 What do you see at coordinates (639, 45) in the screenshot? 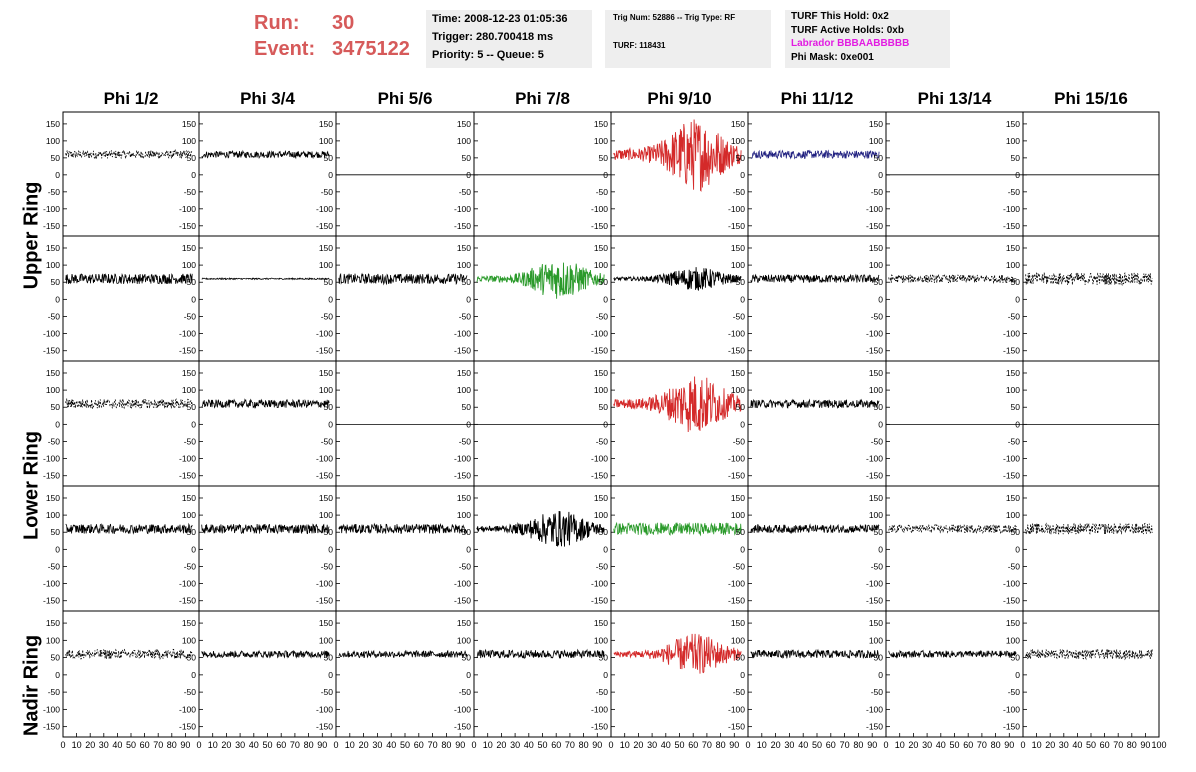
I see `turf-text: TURF: 118431` at bounding box center [639, 45].